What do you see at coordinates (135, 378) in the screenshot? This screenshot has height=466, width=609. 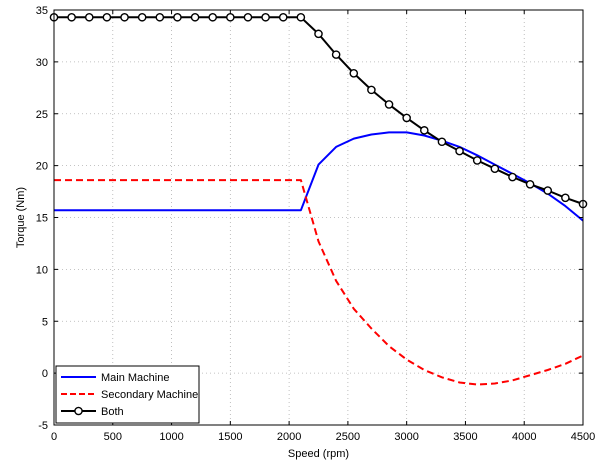 I see `legend-label: Main Machine` at bounding box center [135, 378].